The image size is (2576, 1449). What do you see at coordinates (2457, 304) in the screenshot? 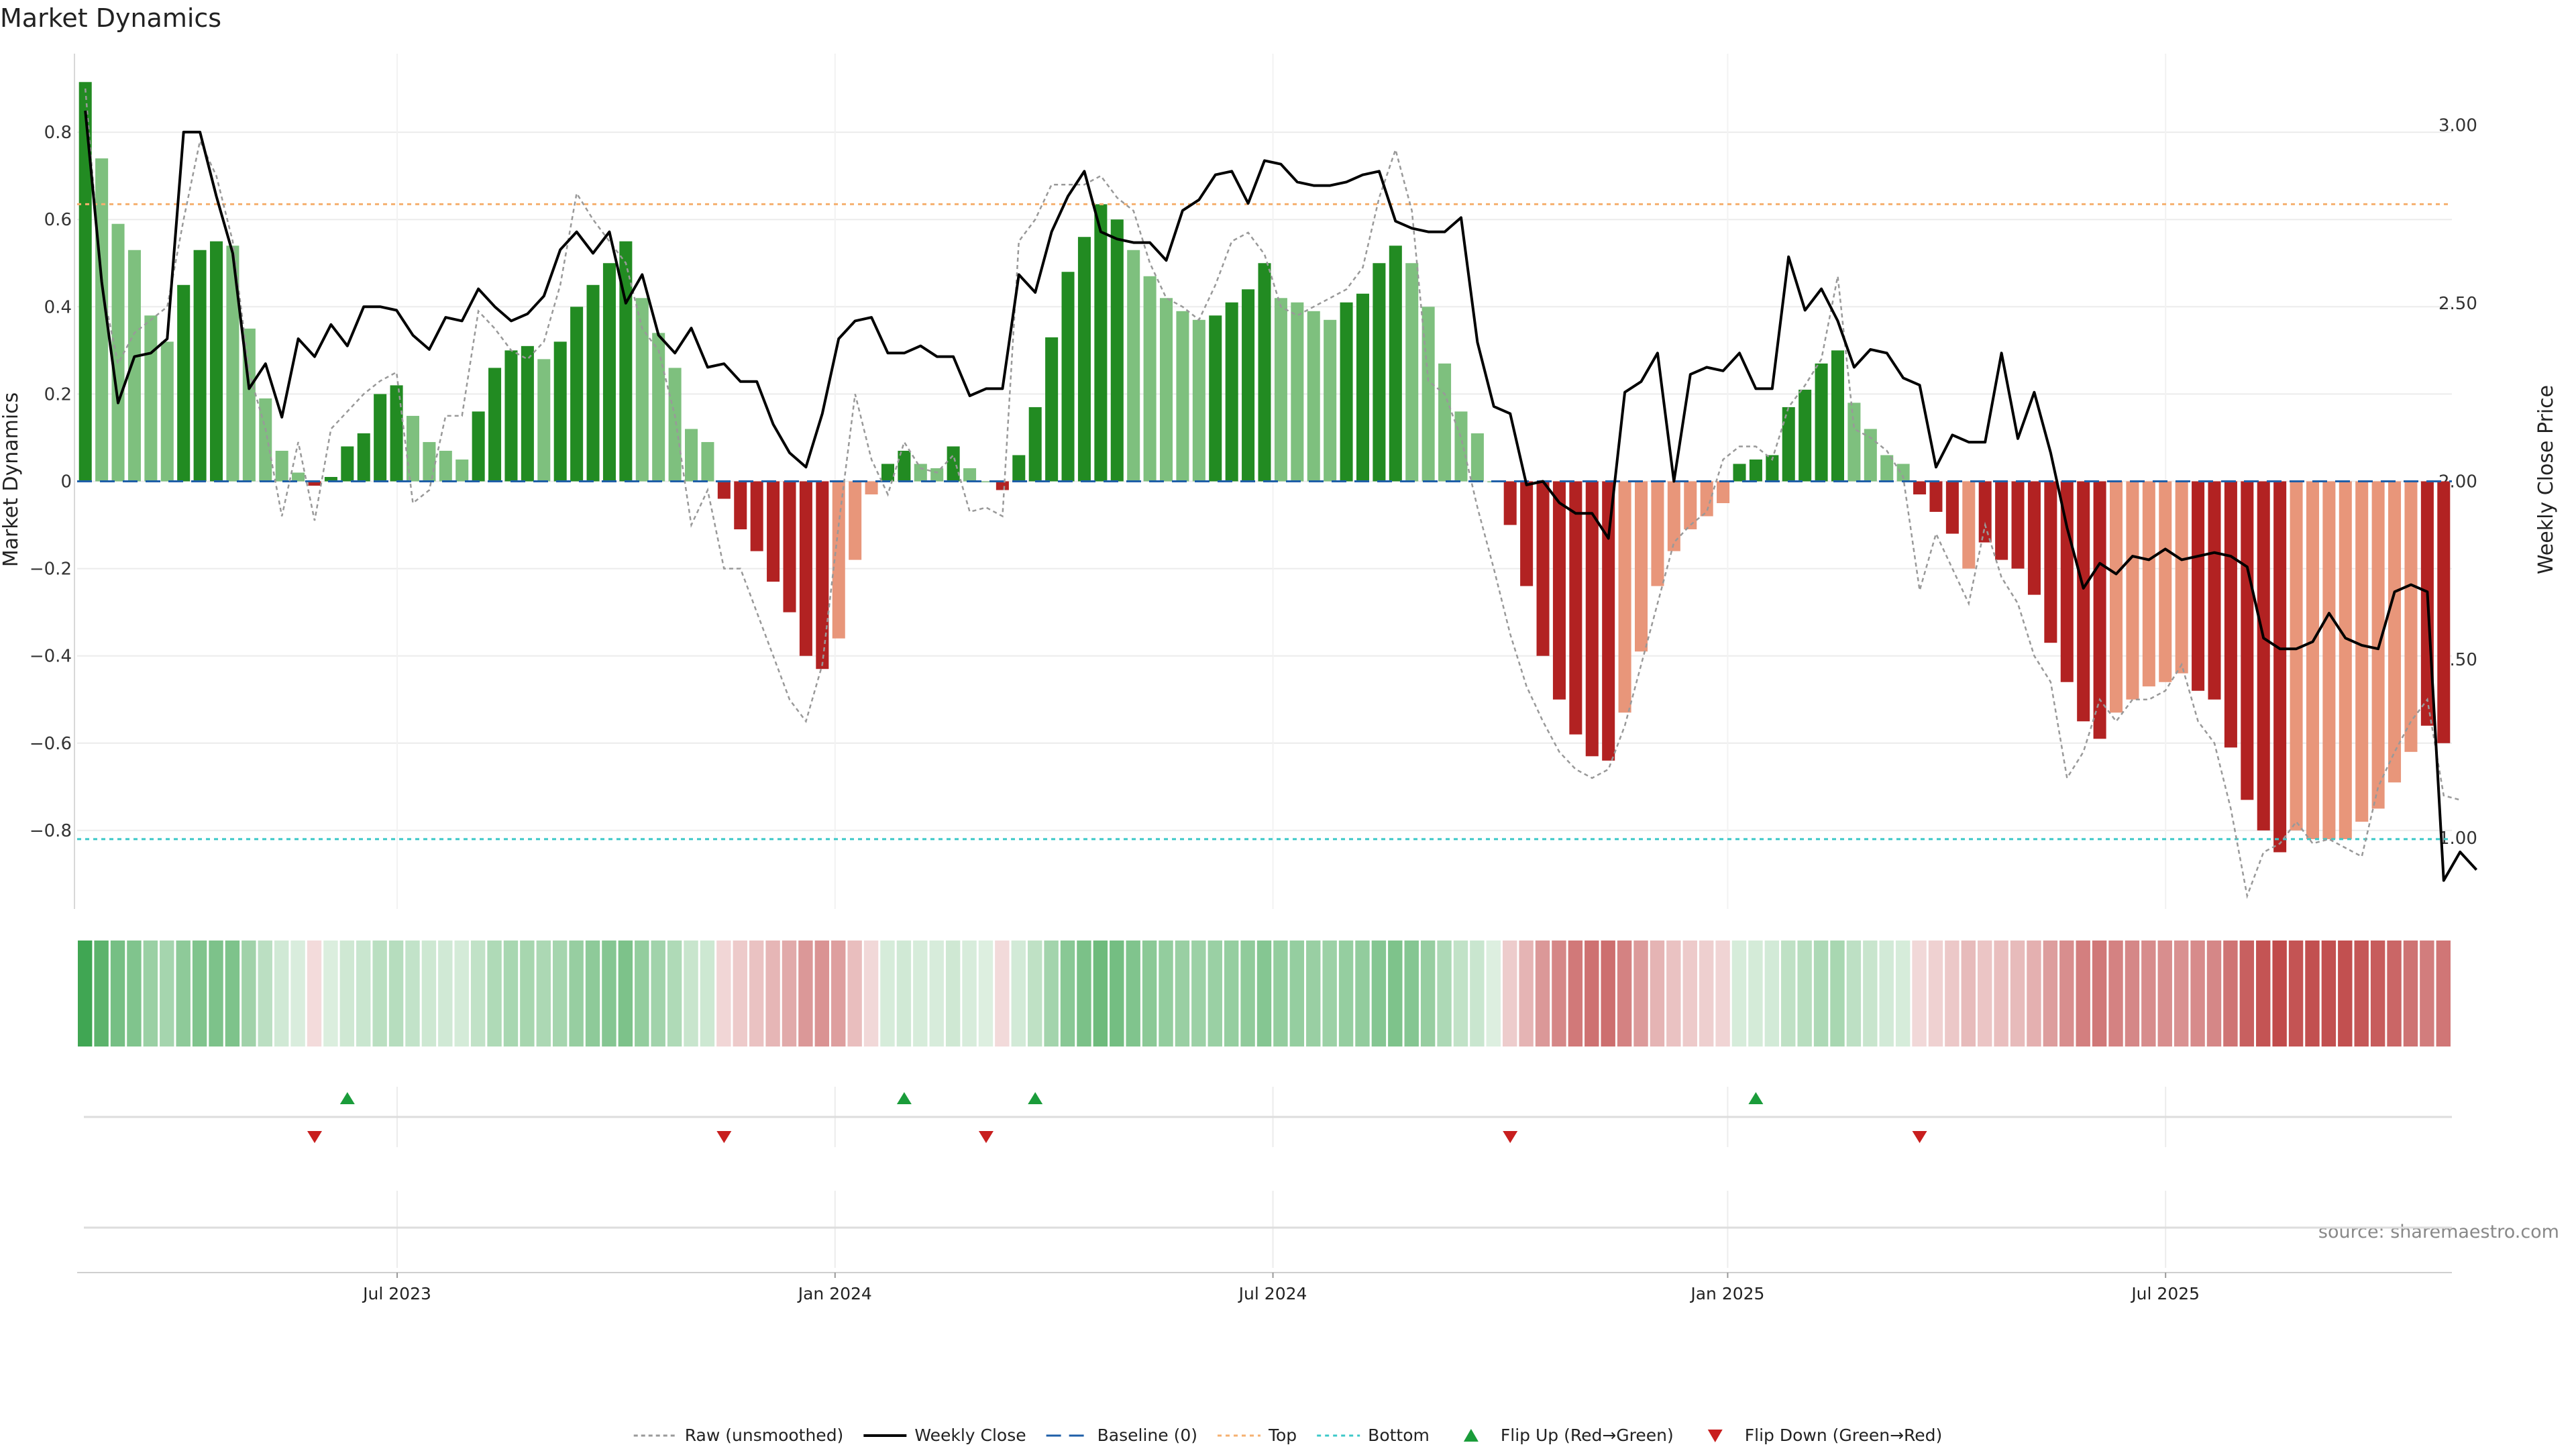
I see `y2-tick-label: 2.50` at bounding box center [2457, 304].